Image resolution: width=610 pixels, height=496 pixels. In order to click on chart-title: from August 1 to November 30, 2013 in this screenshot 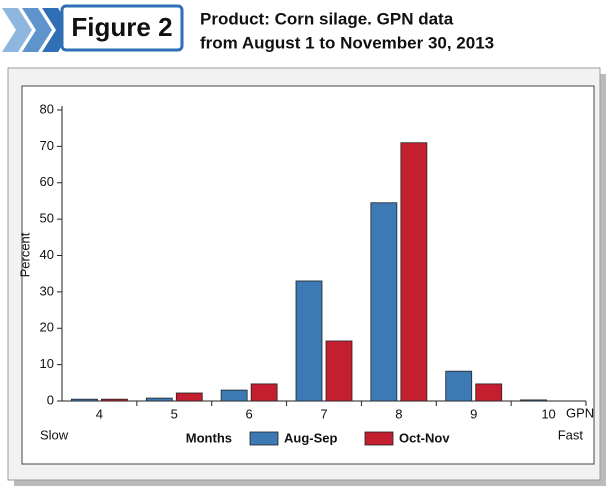, I will do `click(347, 42)`.